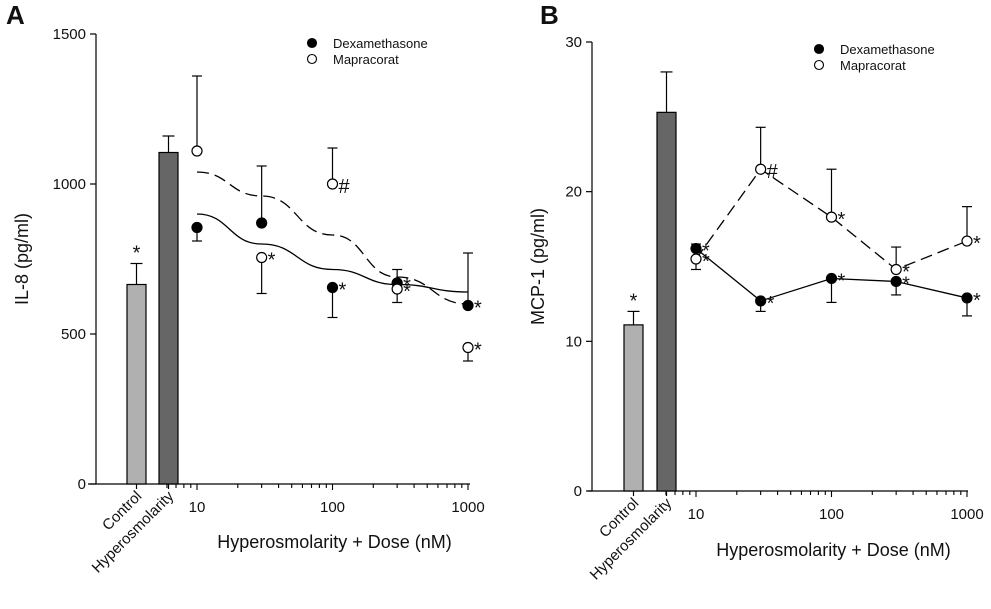  I want to click on fit-curve-mapracorat, so click(332, 238).